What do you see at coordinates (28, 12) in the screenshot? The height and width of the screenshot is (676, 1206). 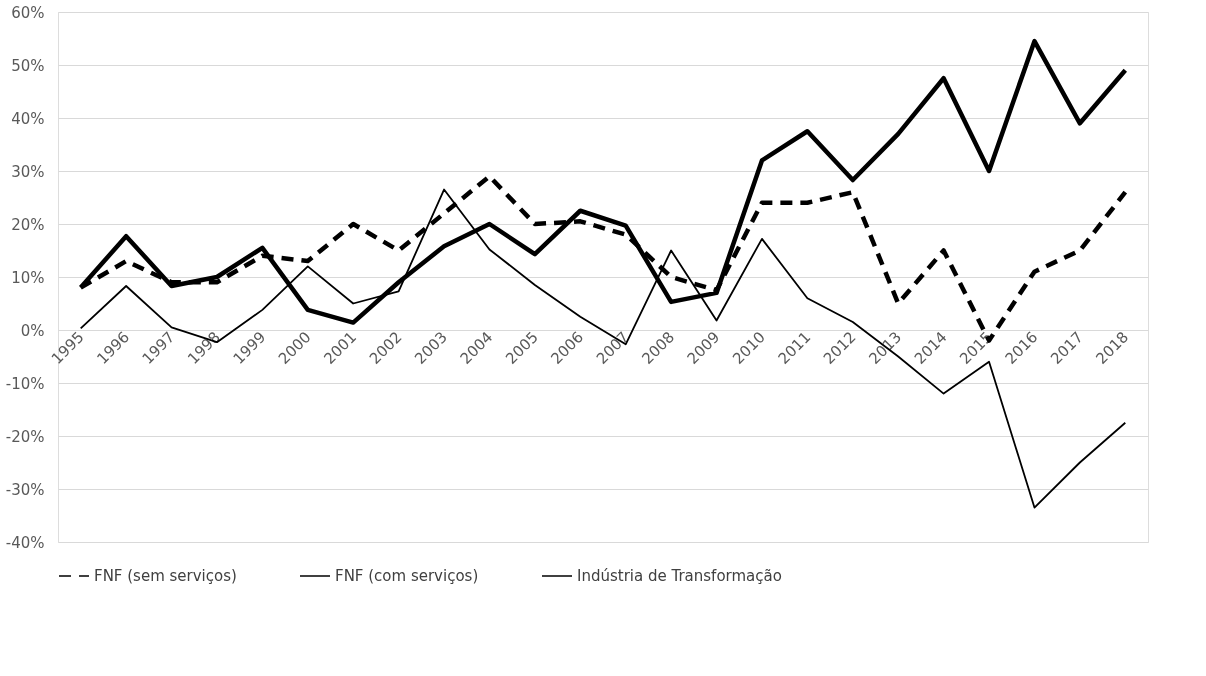 I see `y-tick-label: 60%` at bounding box center [28, 12].